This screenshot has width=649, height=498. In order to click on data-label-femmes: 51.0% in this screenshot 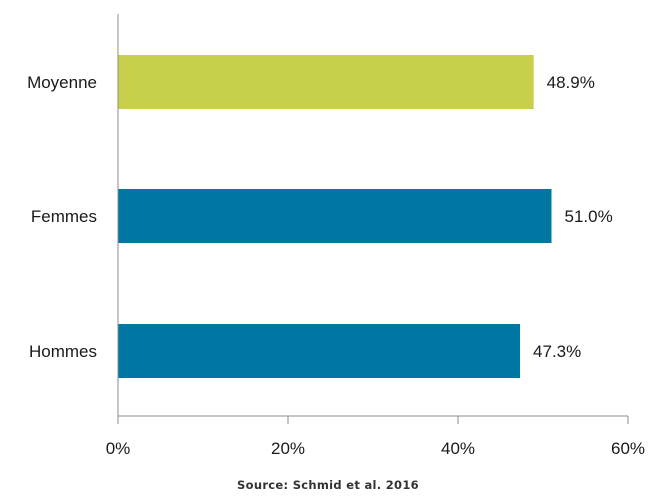, I will do `click(589, 216)`.